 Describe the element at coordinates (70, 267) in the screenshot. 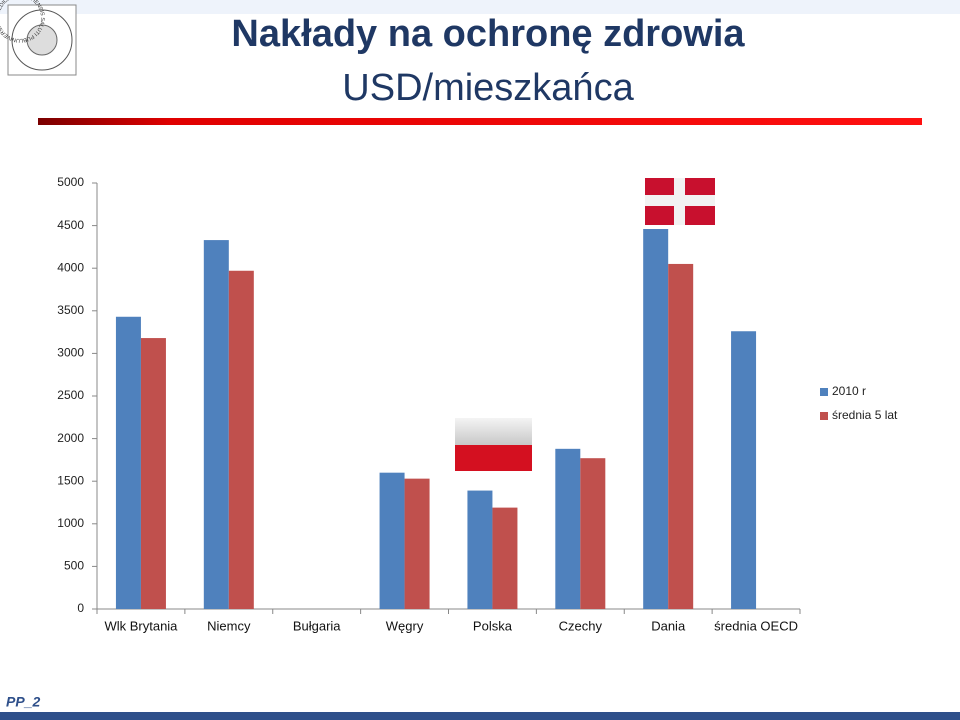

I see `y-tick-label: 4000` at that location.